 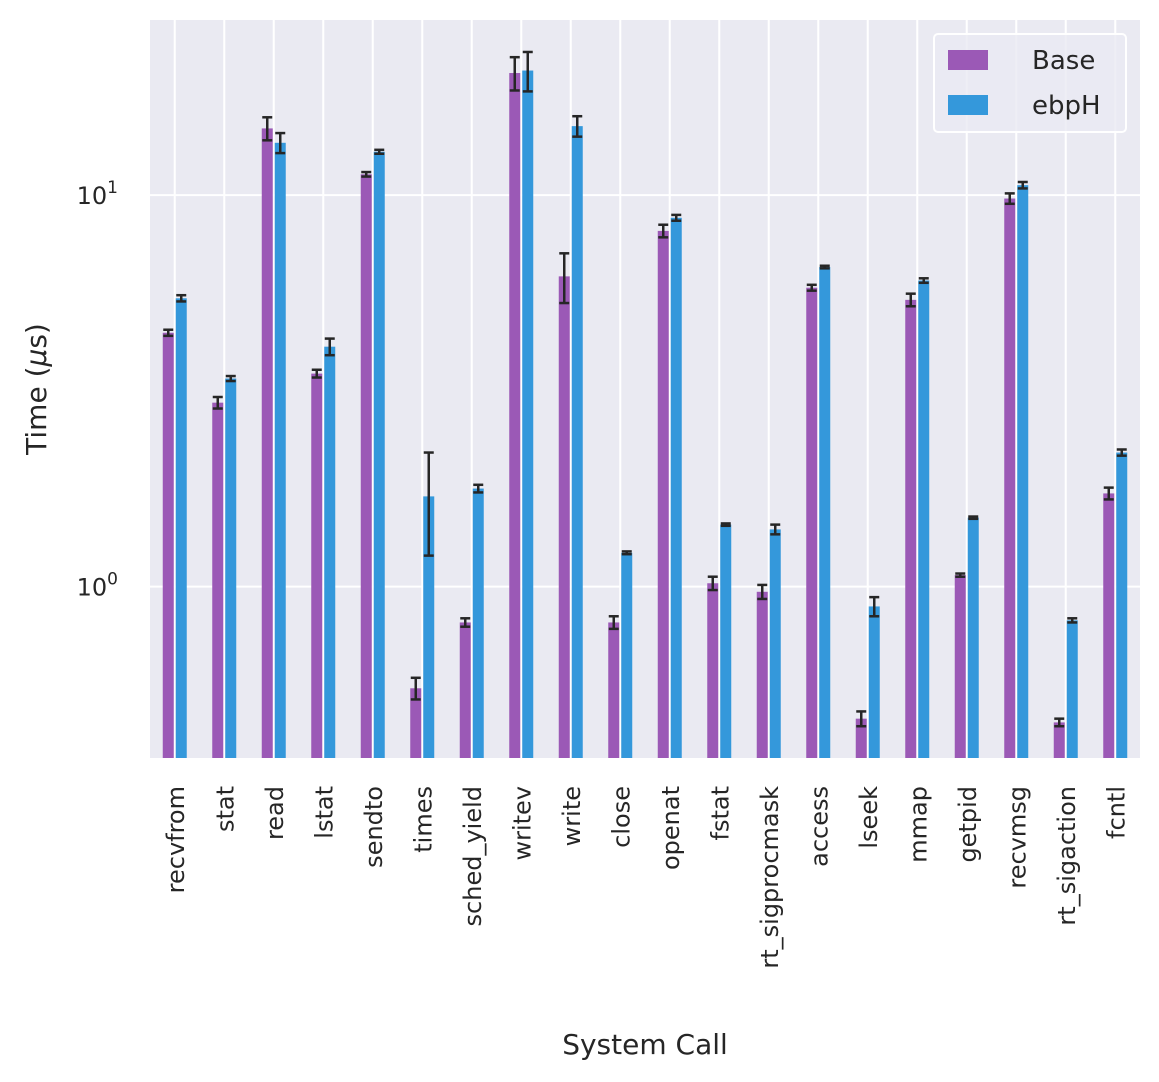 I want to click on bar-base-fcntl, so click(x=1109, y=625).